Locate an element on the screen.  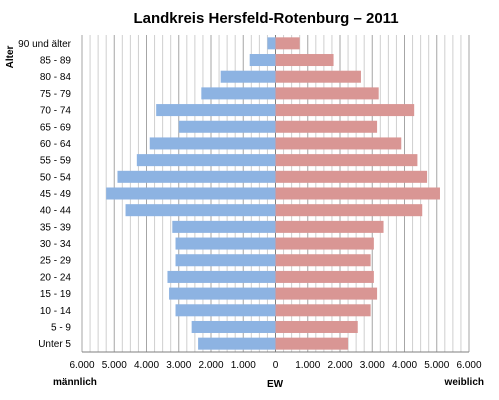
category-label: 15 - 19 is located at coordinates (56, 294).